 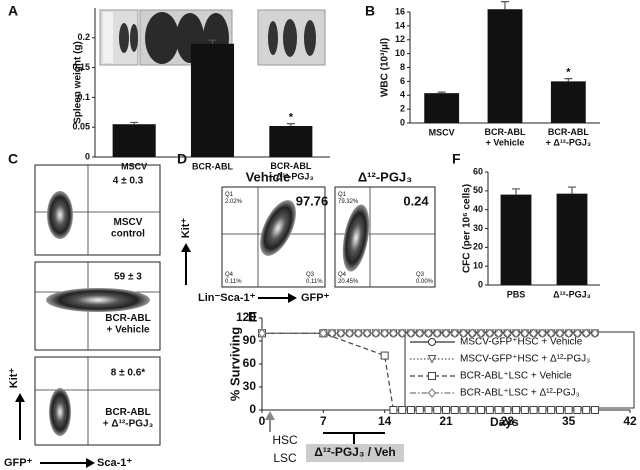 I want to click on legend-label: BCR-ABL⁺LSC + Δ¹²-PGJ₃, so click(x=520, y=393).